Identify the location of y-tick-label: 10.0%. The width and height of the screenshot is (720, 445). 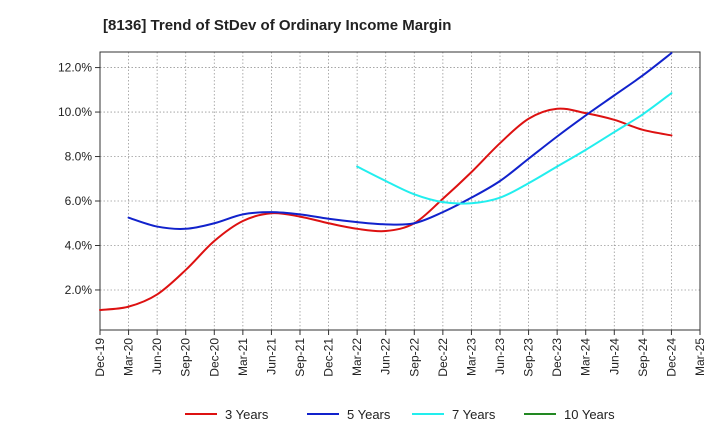
(75, 112).